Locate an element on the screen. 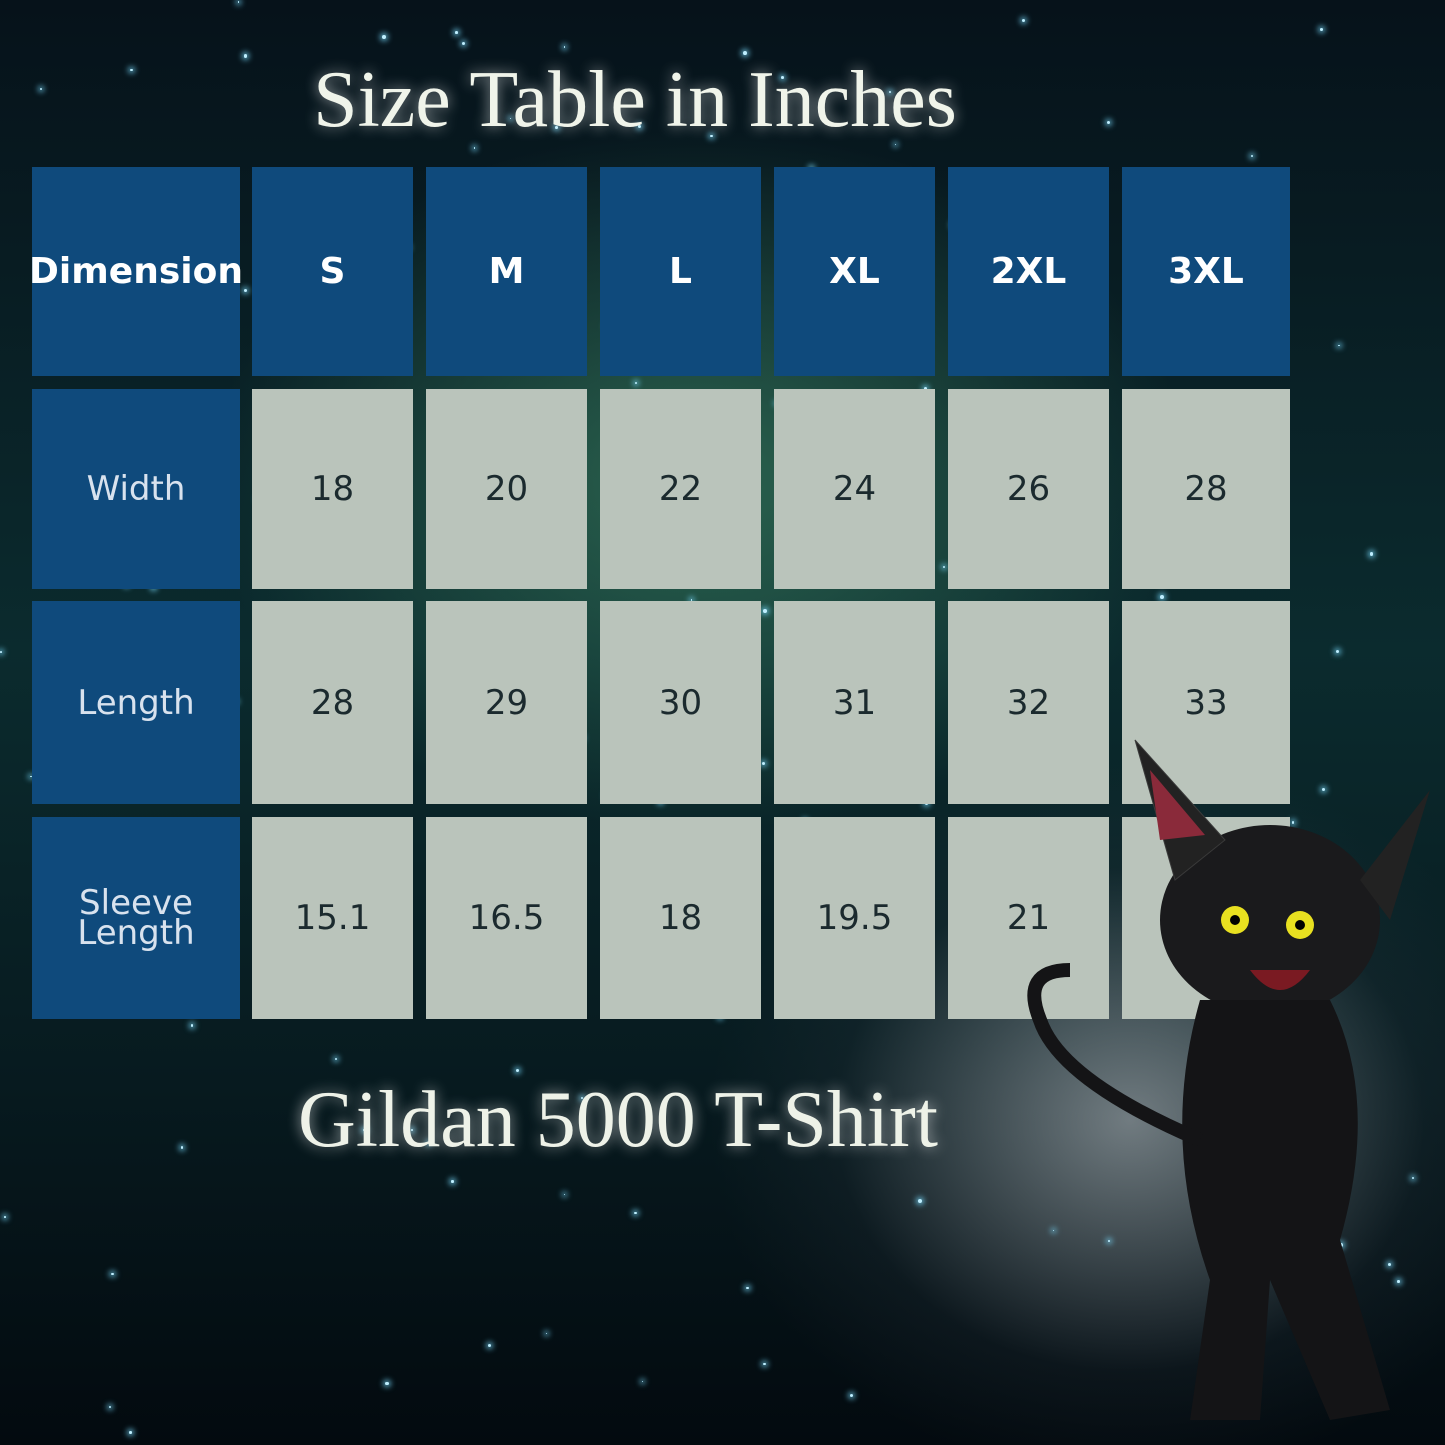 Image resolution: width=1445 pixels, height=1445 pixels. row-header-cell: Width is located at coordinates (136, 489).